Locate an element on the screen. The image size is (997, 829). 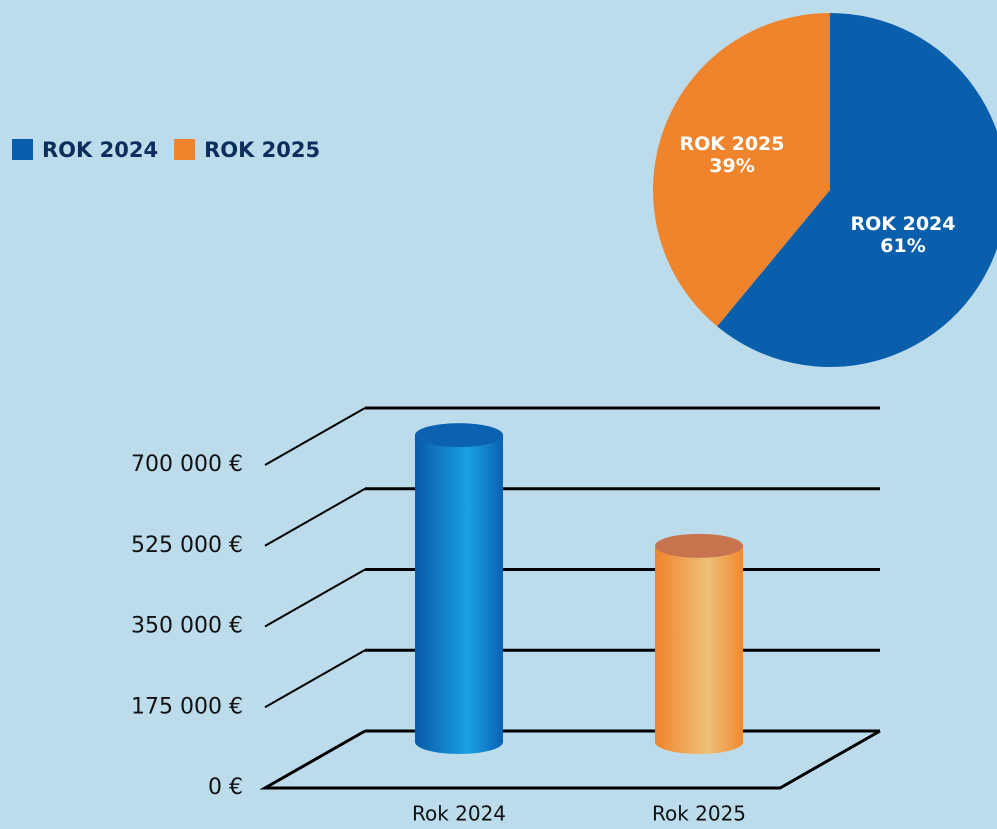
x-tick-label: Rok 2025 is located at coordinates (699, 814).